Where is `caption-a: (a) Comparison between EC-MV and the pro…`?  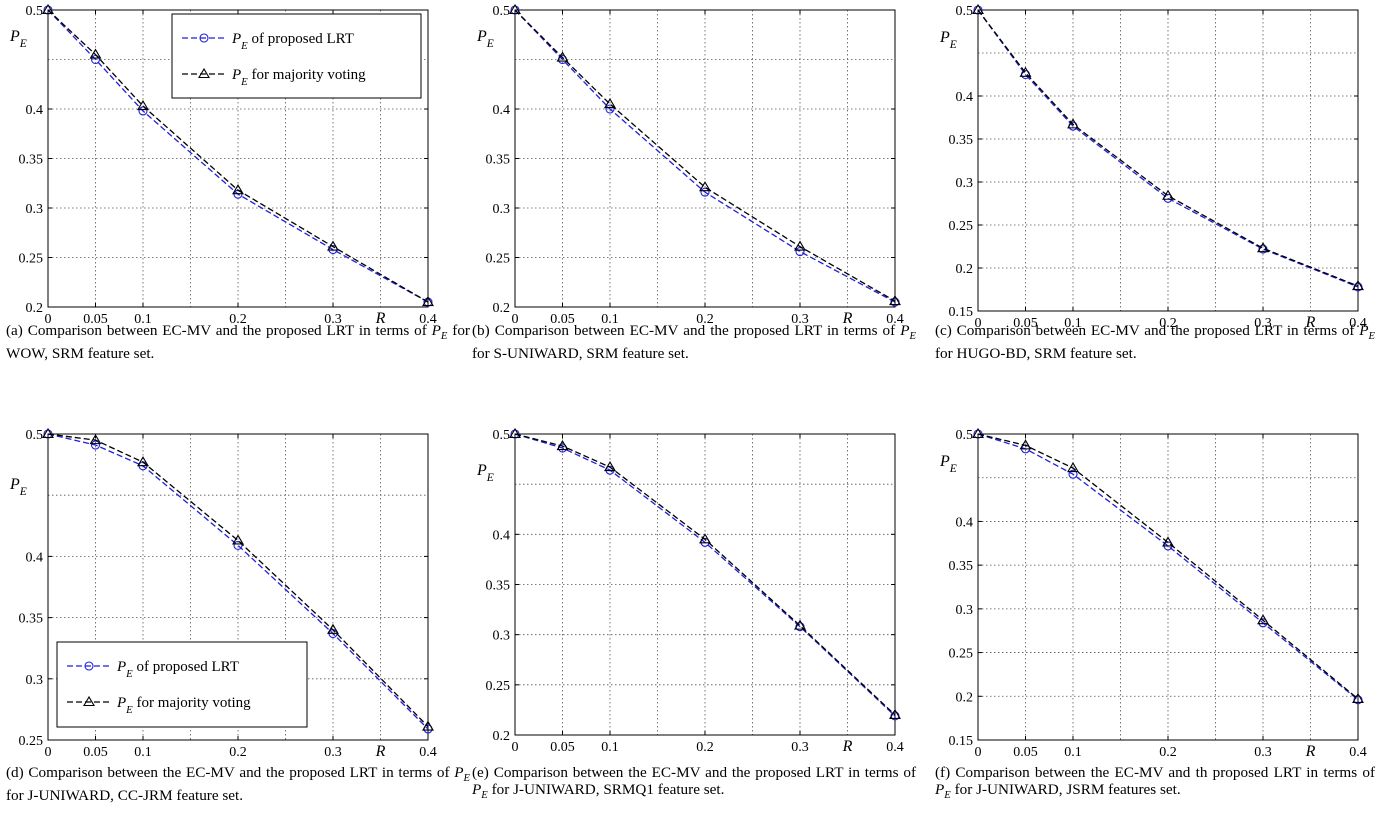
caption-a: (a) Comparison between EC-MV and the pro… is located at coordinates (238, 342).